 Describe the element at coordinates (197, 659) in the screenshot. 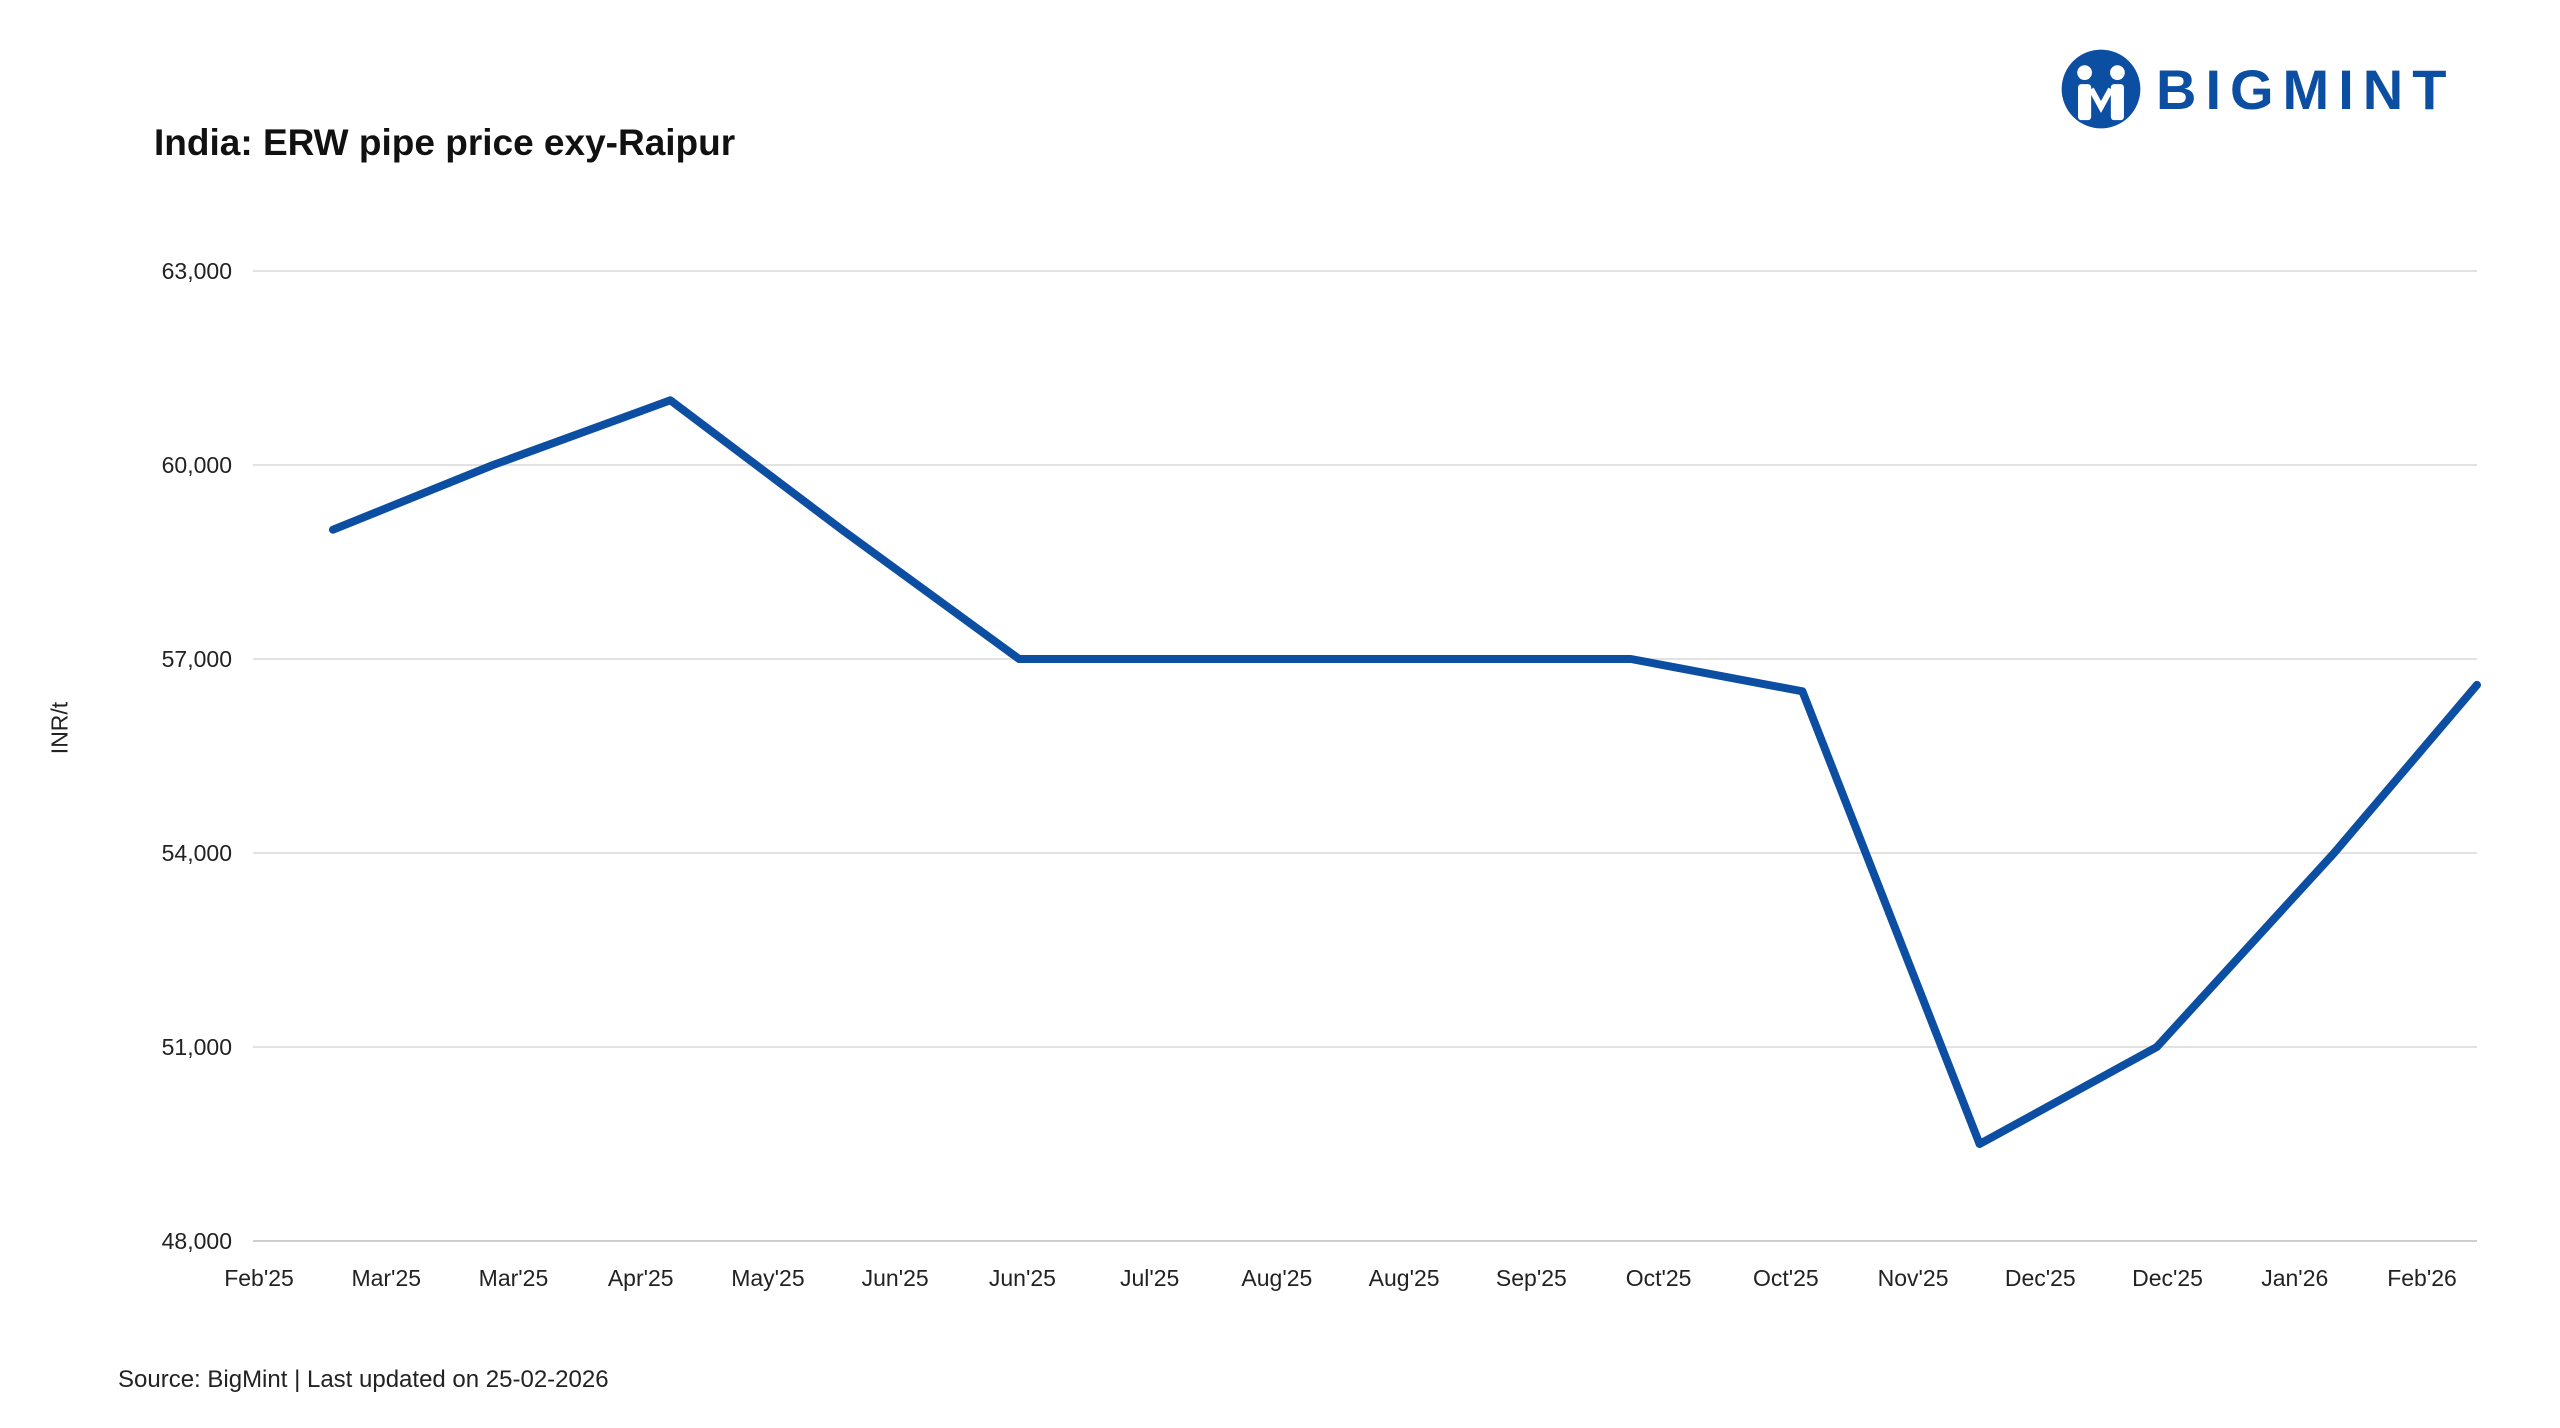

I see `y-tick-label: 57,000` at that location.